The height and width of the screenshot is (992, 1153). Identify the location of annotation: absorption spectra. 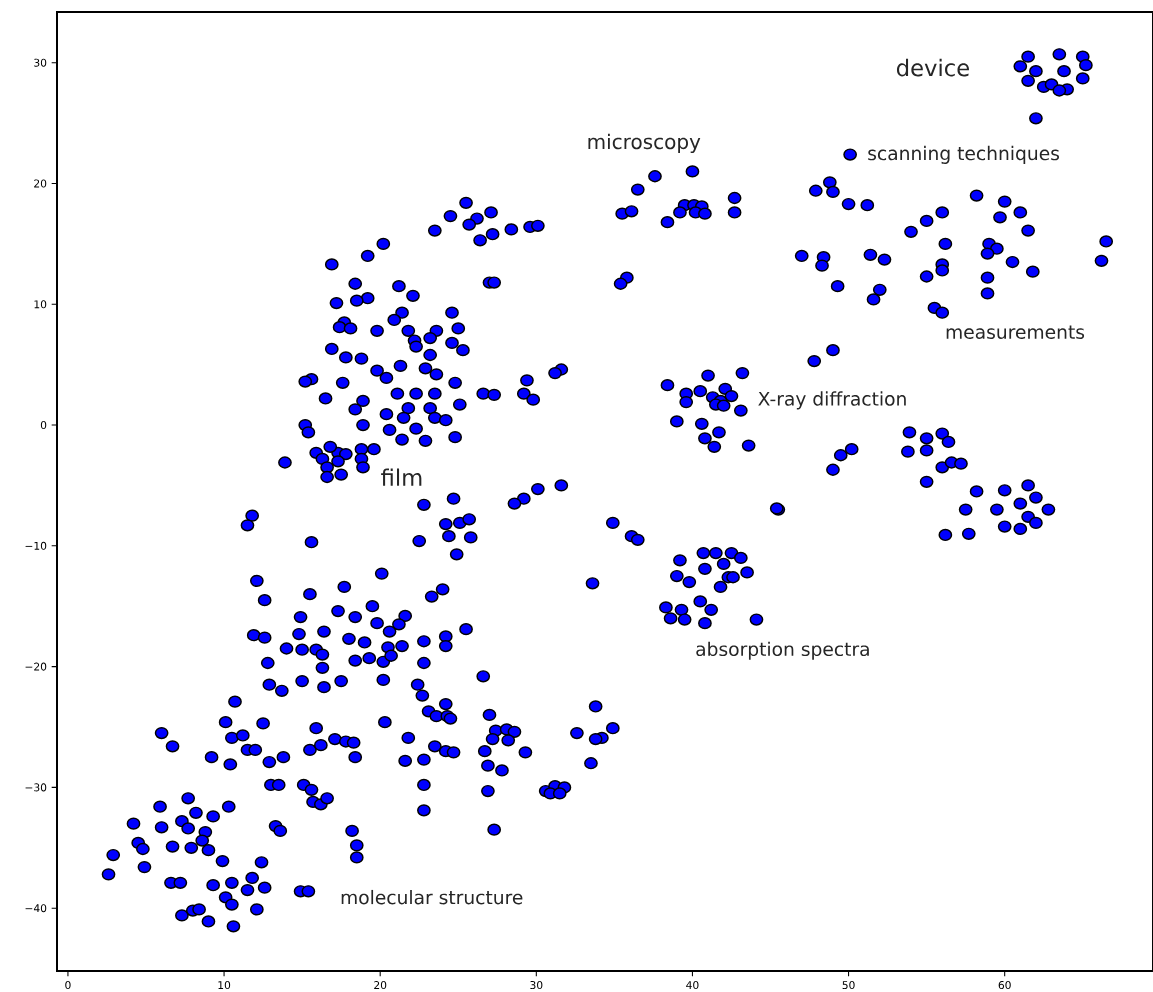
(782, 650).